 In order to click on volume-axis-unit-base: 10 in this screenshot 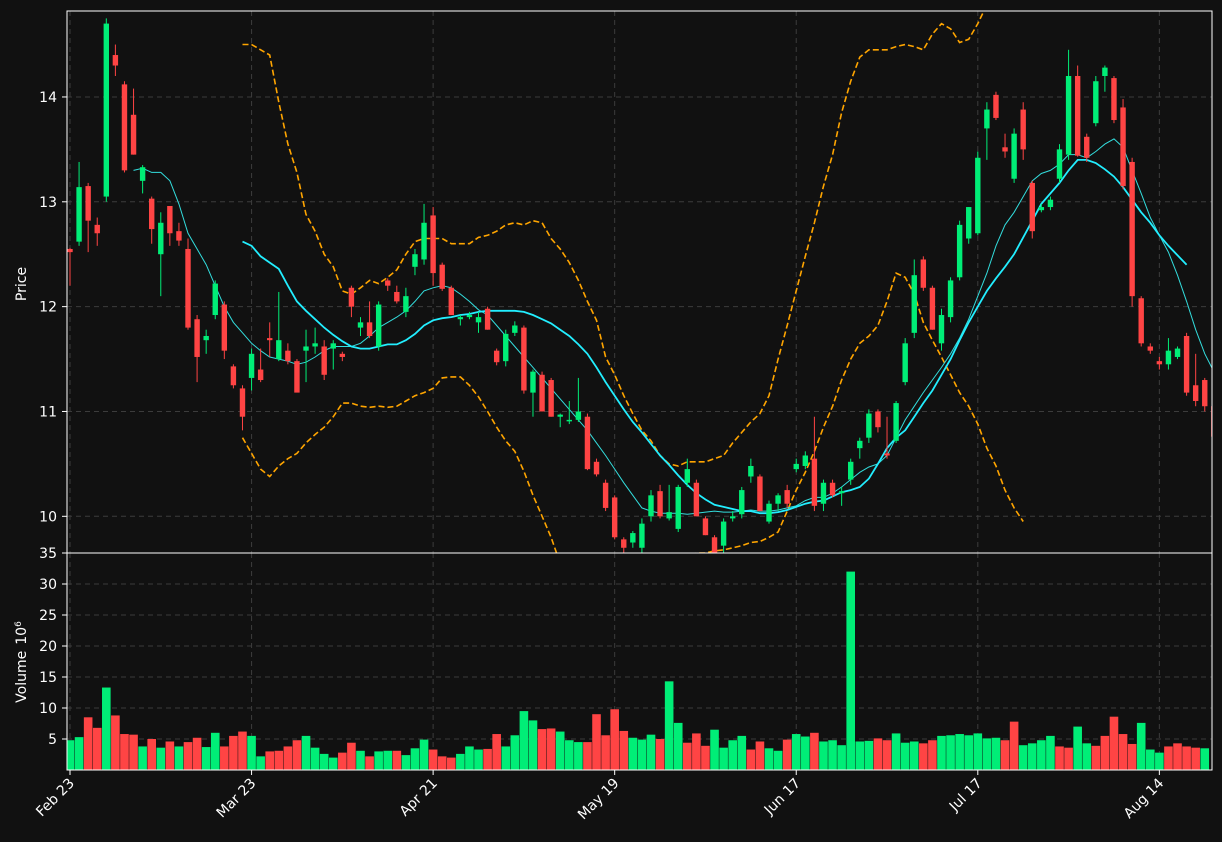, I will do `click(22, 636)`.